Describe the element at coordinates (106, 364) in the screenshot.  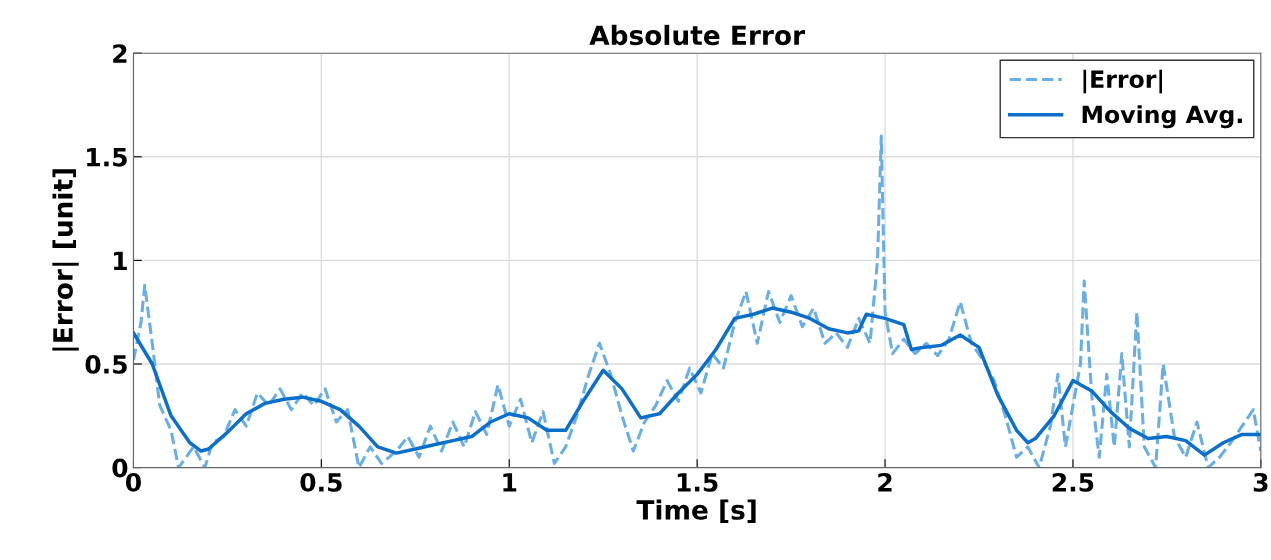
I see `y-tick-label: 0.5` at that location.